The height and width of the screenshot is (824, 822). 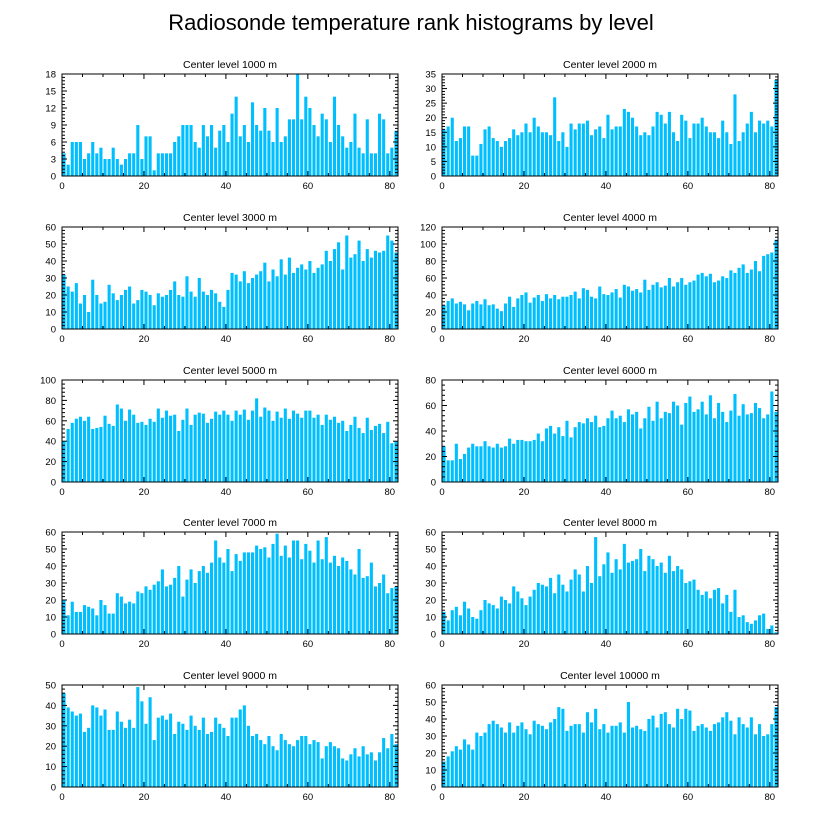 What do you see at coordinates (50, 550) in the screenshot?
I see `y-tick-label: 50` at bounding box center [50, 550].